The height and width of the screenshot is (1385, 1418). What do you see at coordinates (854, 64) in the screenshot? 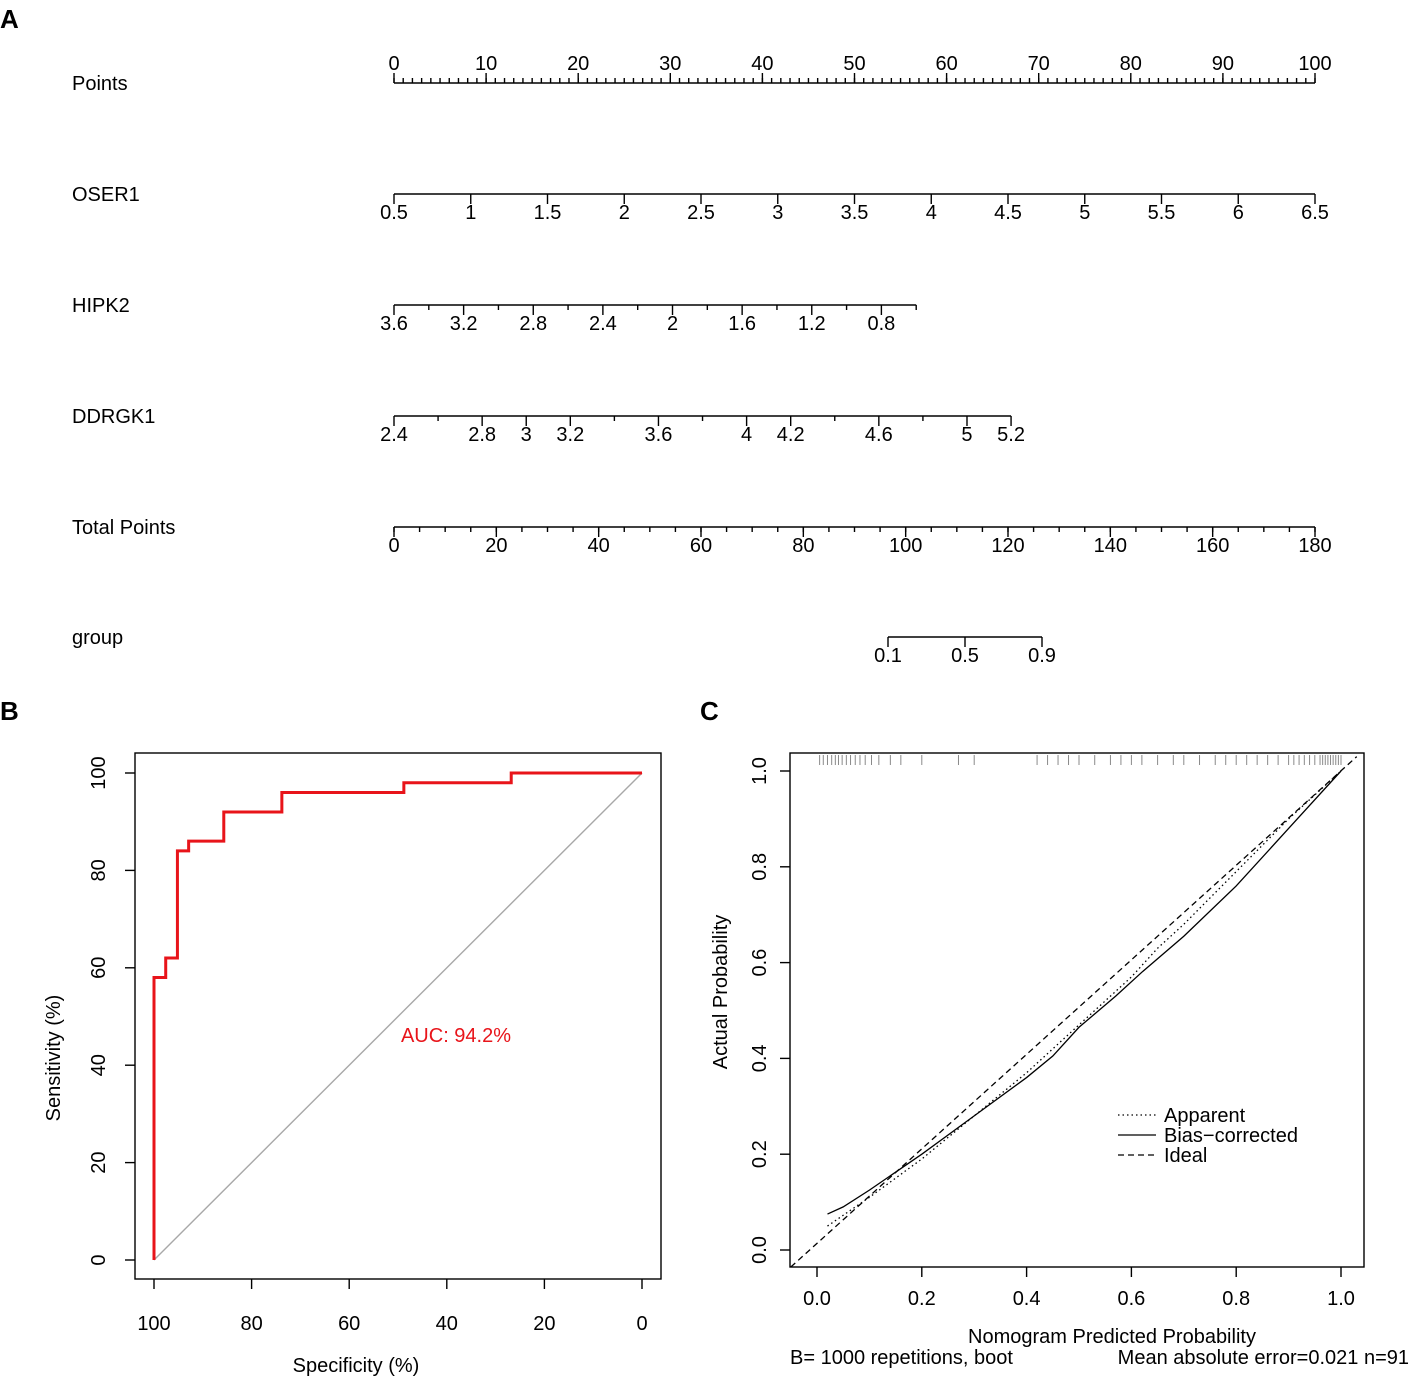
I see `nomogram-tick-label-points: 50` at bounding box center [854, 64].